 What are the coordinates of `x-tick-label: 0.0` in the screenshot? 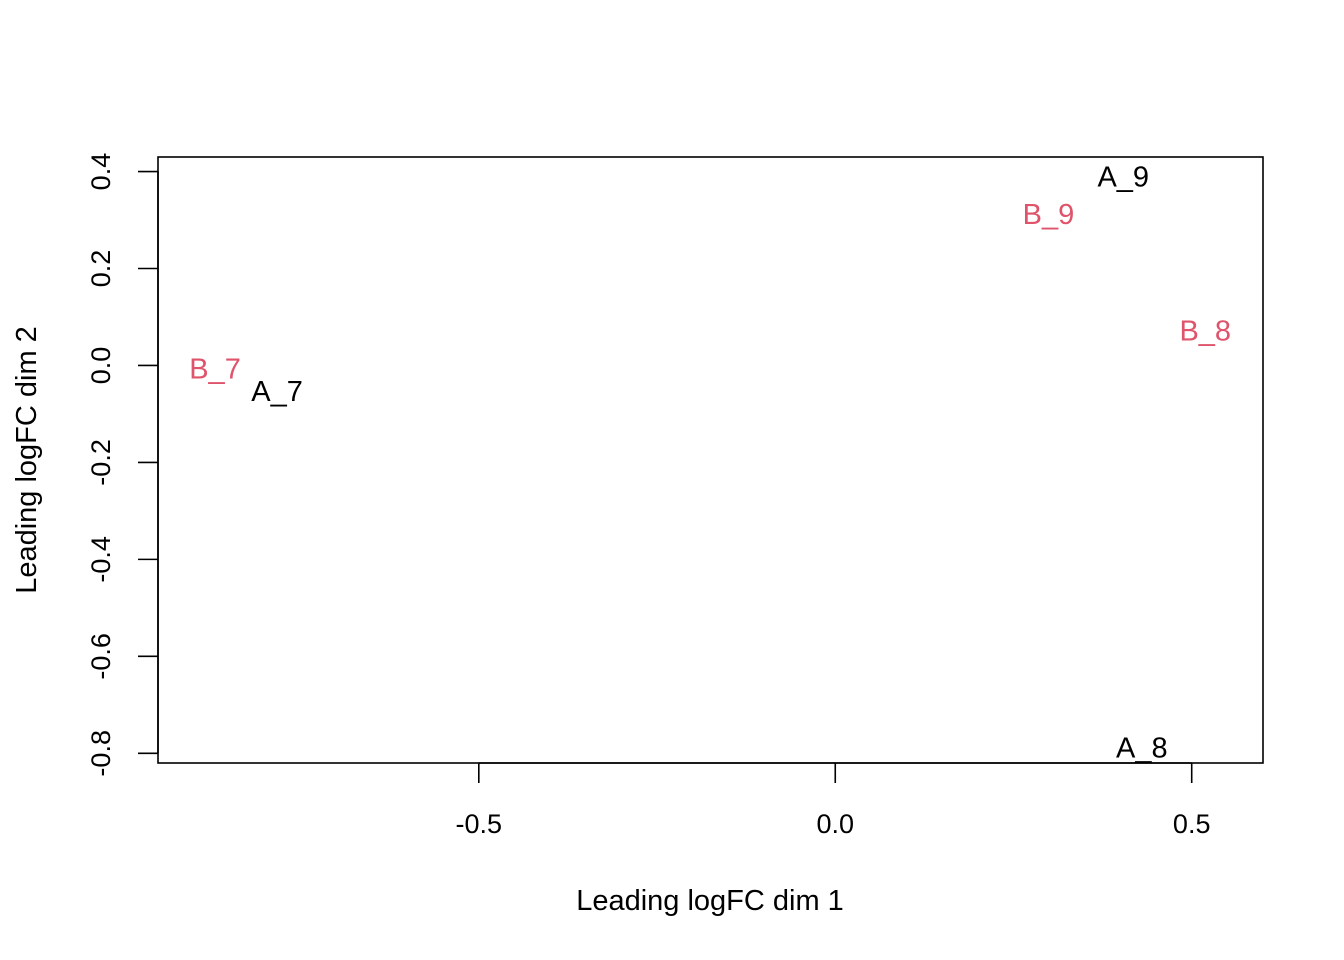 It's located at (835, 824).